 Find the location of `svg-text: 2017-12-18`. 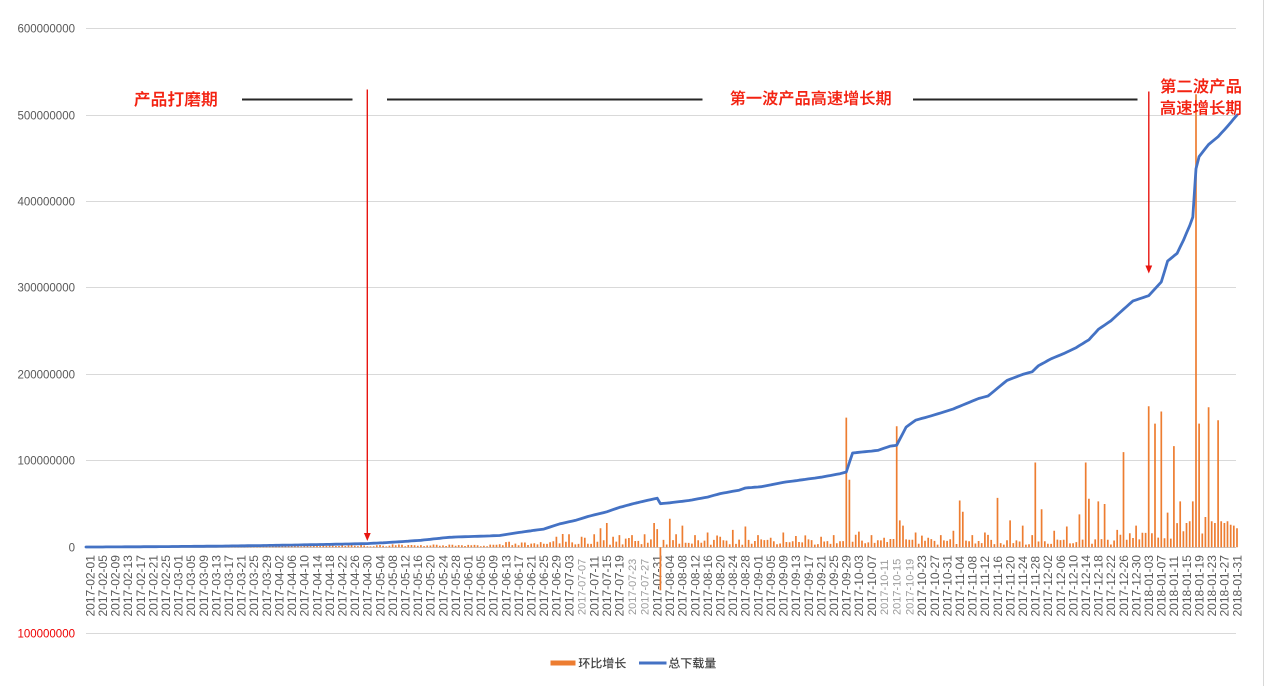

svg-text: 2017-12-18 is located at coordinates (1099, 586).